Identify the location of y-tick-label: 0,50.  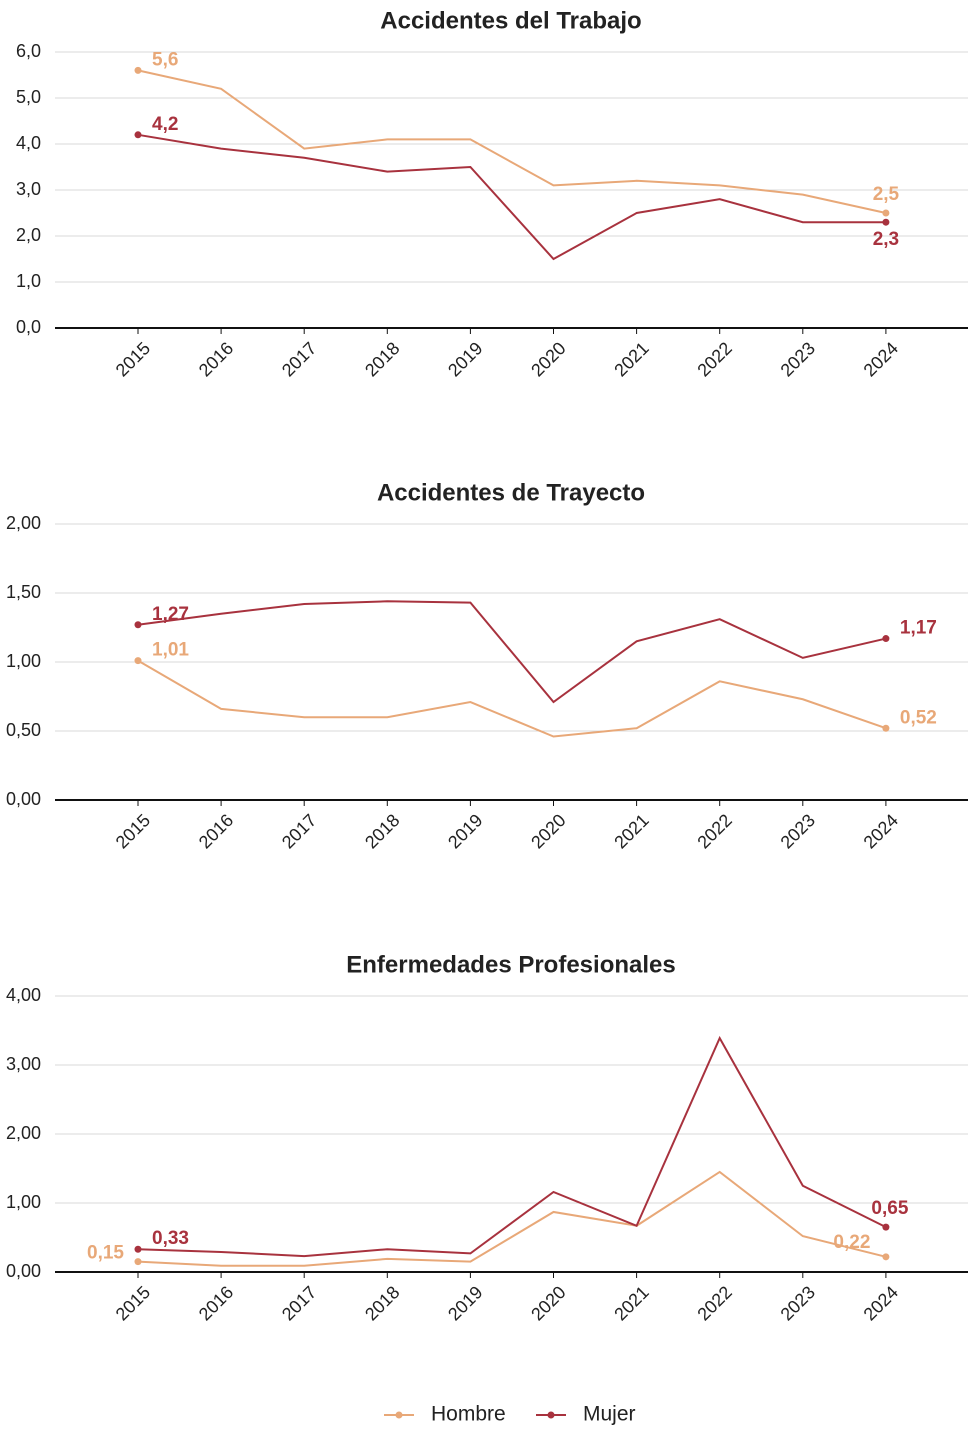
(23, 730).